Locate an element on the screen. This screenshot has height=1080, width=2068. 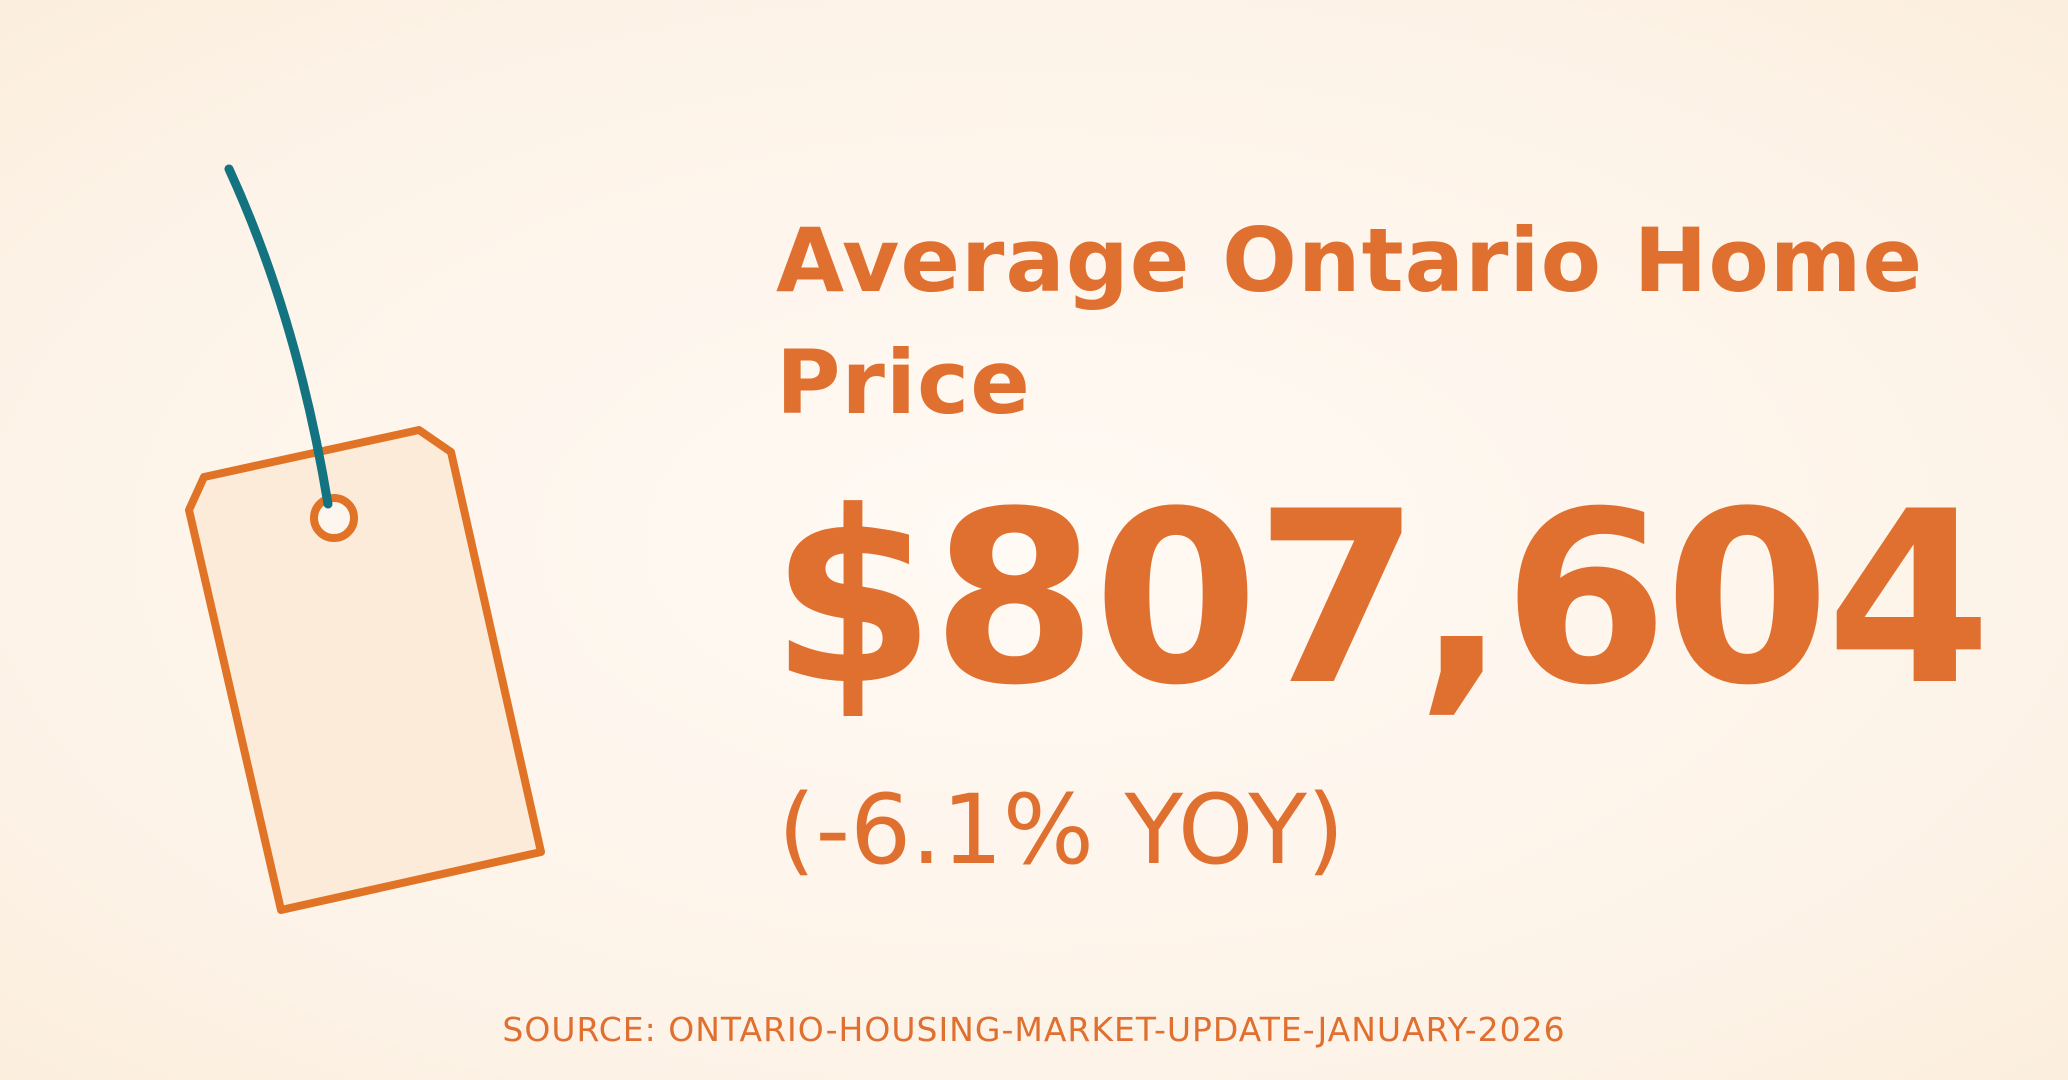
yoy-change: (-6.1% YOY) is located at coordinates (1061, 830).